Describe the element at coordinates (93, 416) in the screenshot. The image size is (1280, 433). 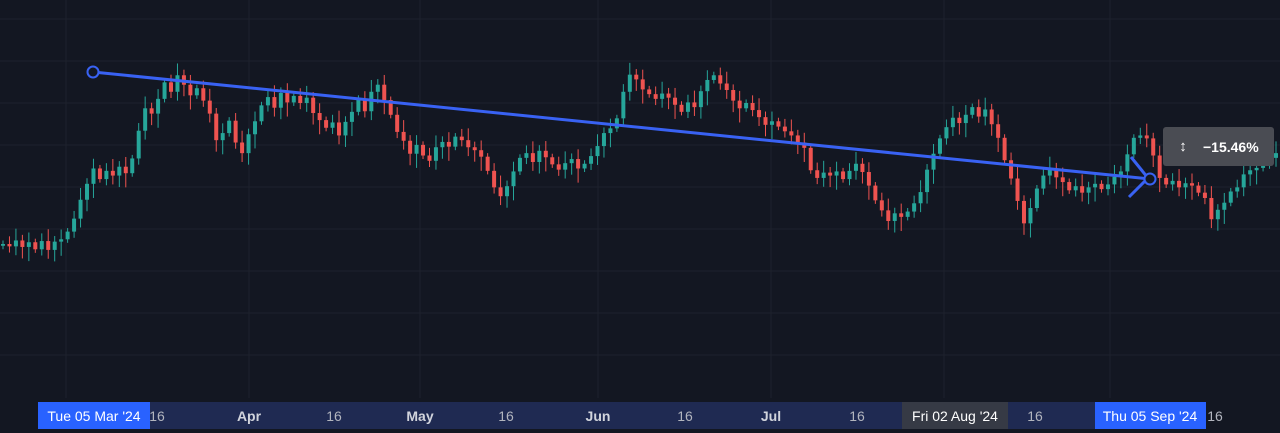
I see `date-tag-start-label: Tue 05 Mar '24` at that location.